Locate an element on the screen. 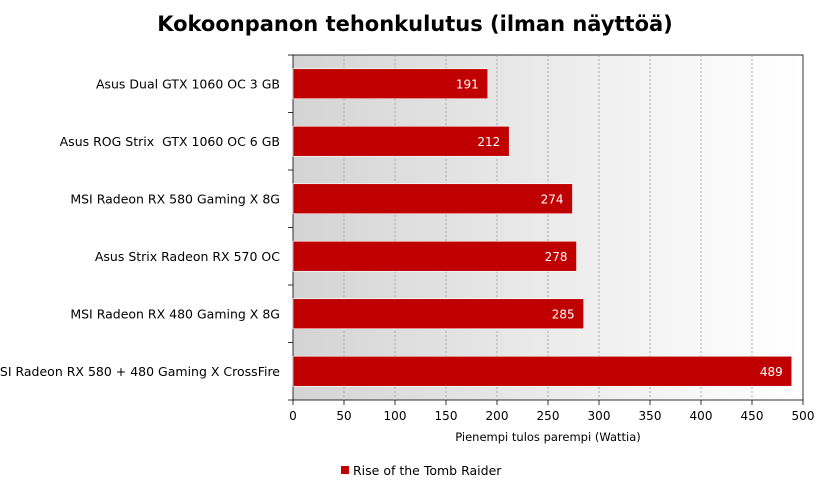 This screenshot has height=494, width=830. category-label: Asus ROG Strix GTX 1060 OC 6 GB is located at coordinates (170, 141).